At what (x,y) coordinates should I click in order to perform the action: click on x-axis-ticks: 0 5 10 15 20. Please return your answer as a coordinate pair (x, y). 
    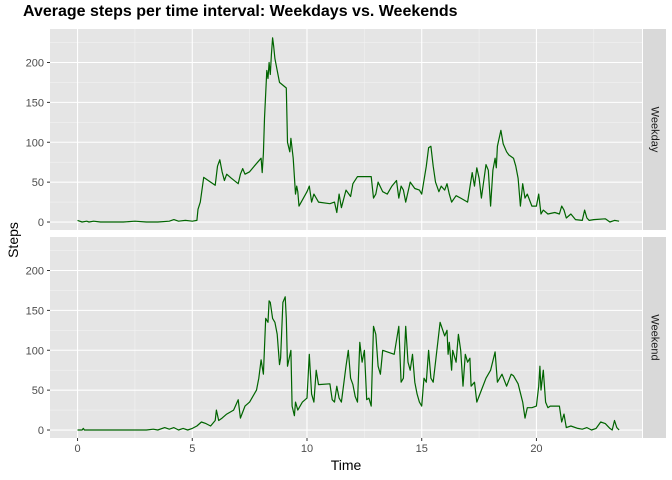
    Looking at the image, I should click on (308, 446).